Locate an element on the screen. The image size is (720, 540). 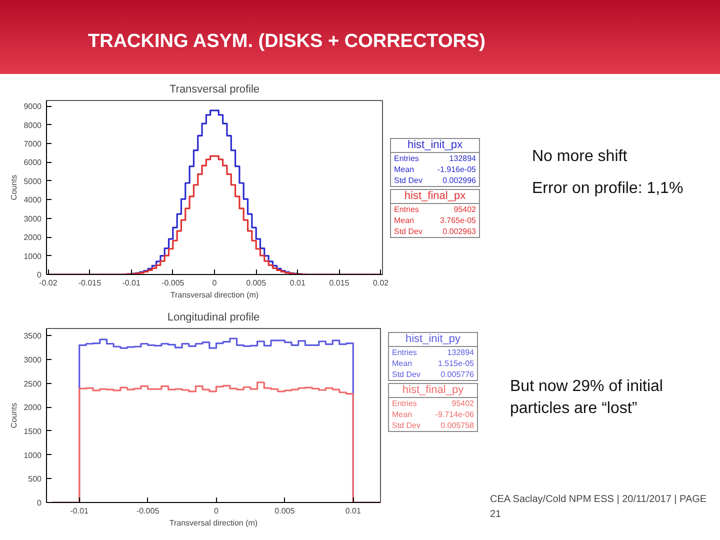
text: TRACKING ASYM. (DISKS + CORRECTORS) is located at coordinates (287, 42).